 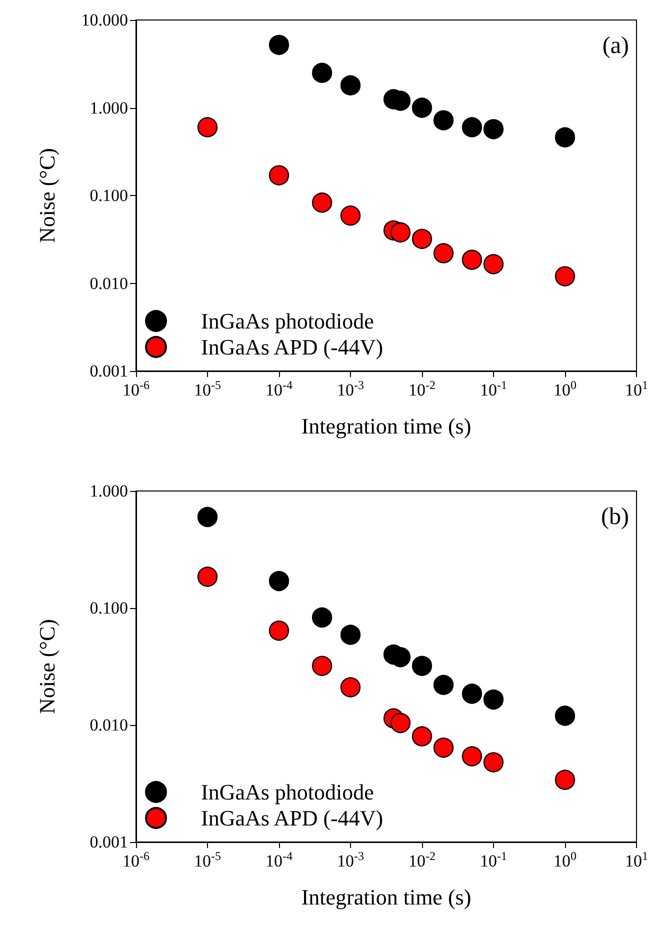 I want to click on annotation: (b), so click(x=615, y=517).